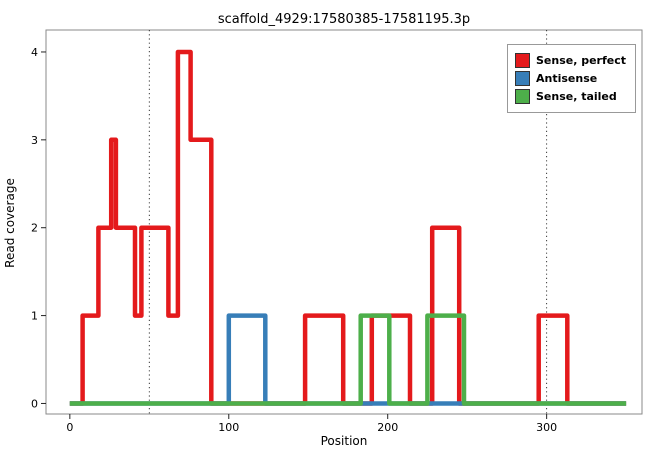 Image resolution: width=650 pixels, height=460 pixels. Describe the element at coordinates (580, 60) in the screenshot. I see `legend-label-sense-perfect: Sense, perfect` at that location.